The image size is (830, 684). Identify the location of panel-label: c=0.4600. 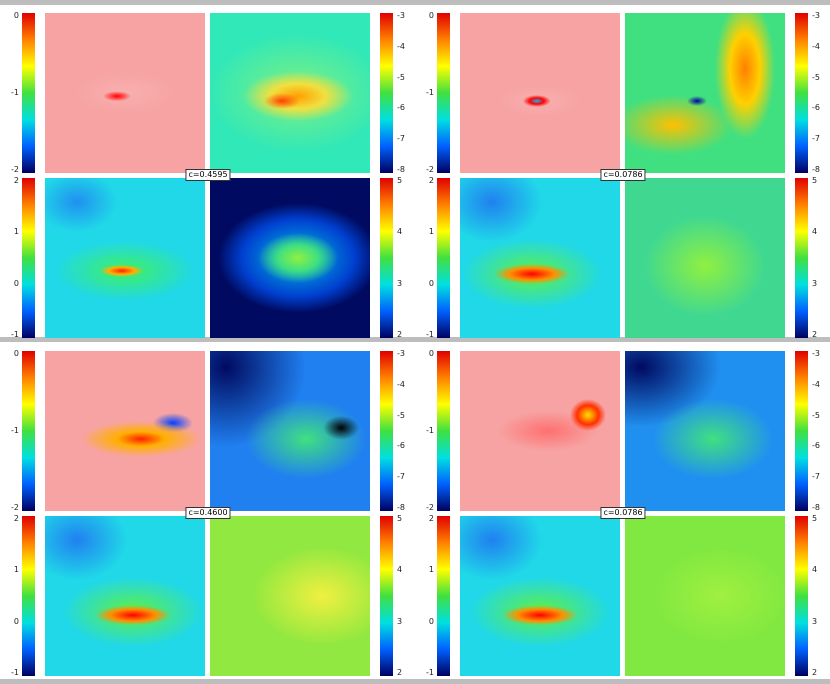
(208, 513).